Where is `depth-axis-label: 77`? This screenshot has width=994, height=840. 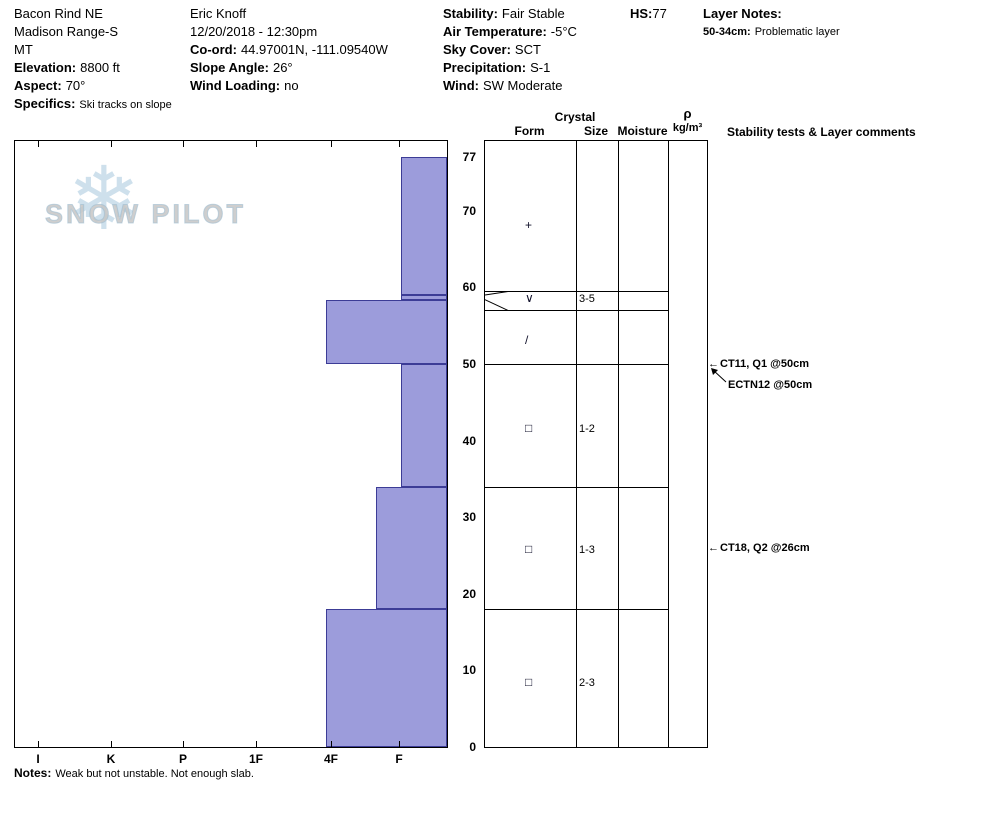
depth-axis-label: 77 is located at coordinates (469, 157).